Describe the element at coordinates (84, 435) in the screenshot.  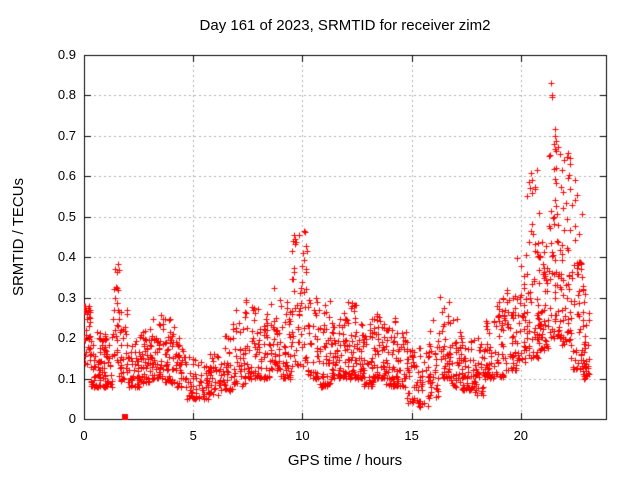
I see `x-tick-label-0: 0` at that location.